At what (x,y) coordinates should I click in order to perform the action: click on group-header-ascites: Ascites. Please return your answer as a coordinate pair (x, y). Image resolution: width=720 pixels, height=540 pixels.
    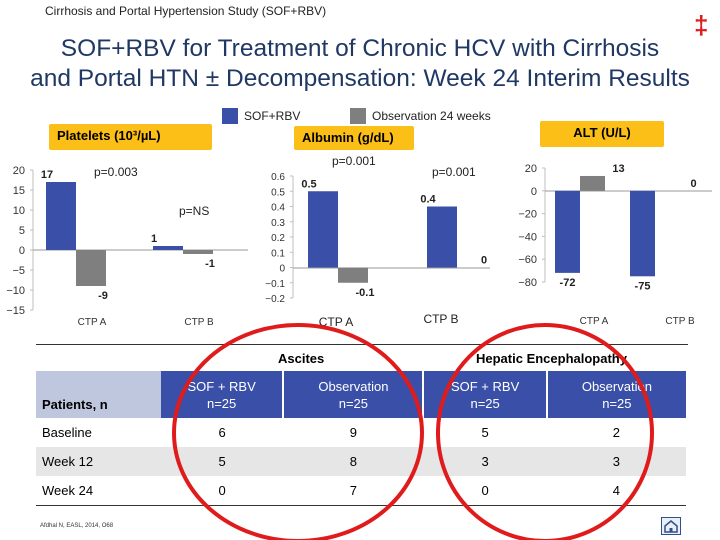
    Looking at the image, I should click on (301, 358).